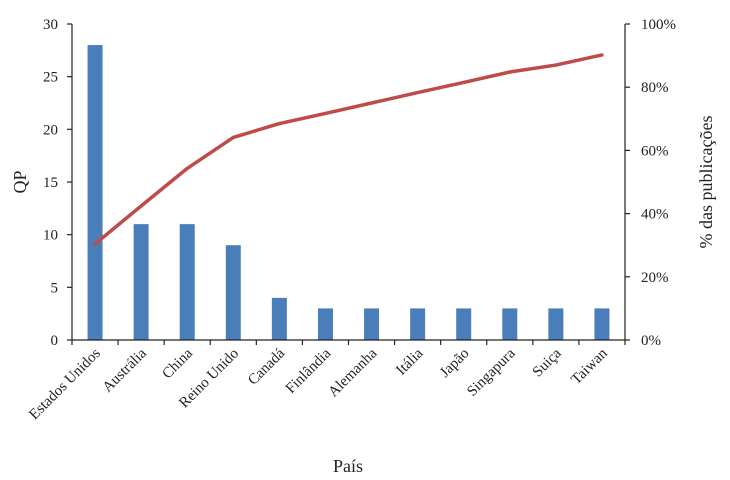 The height and width of the screenshot is (480, 730). Describe the element at coordinates (602, 324) in the screenshot. I see `bar-taiwan` at that location.